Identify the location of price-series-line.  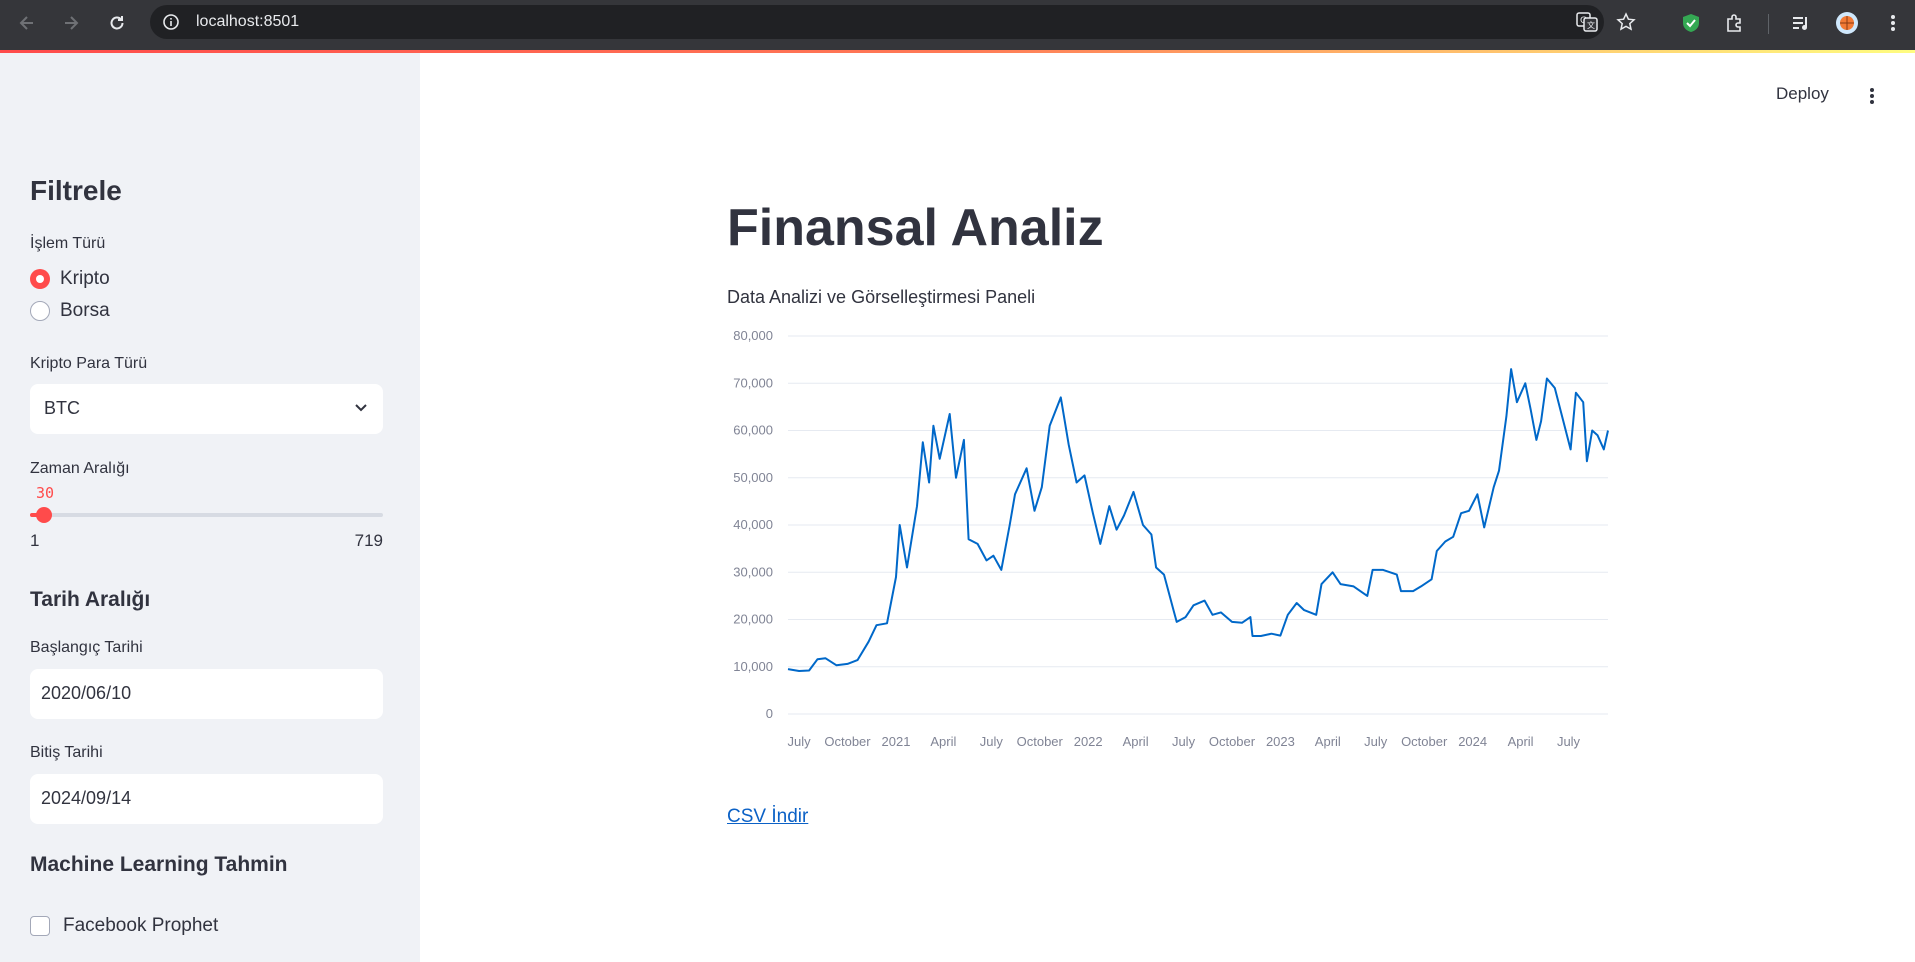
(1198, 520).